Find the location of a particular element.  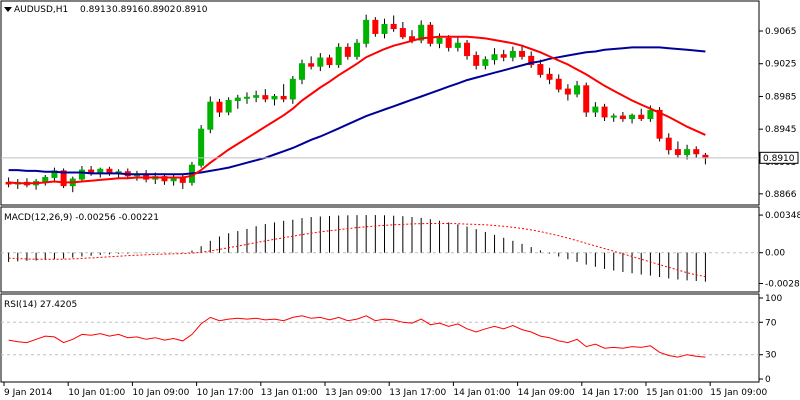

ohlc-low: 0.8902 is located at coordinates (160, 10).